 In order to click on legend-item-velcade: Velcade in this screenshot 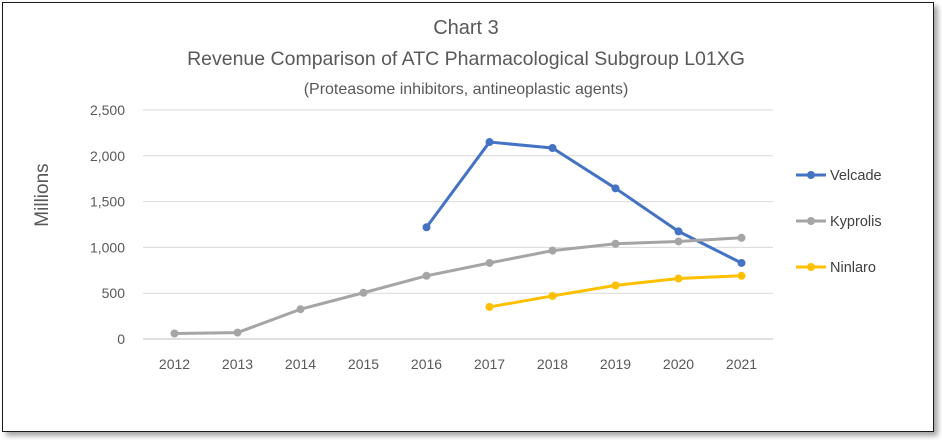, I will do `click(839, 176)`.